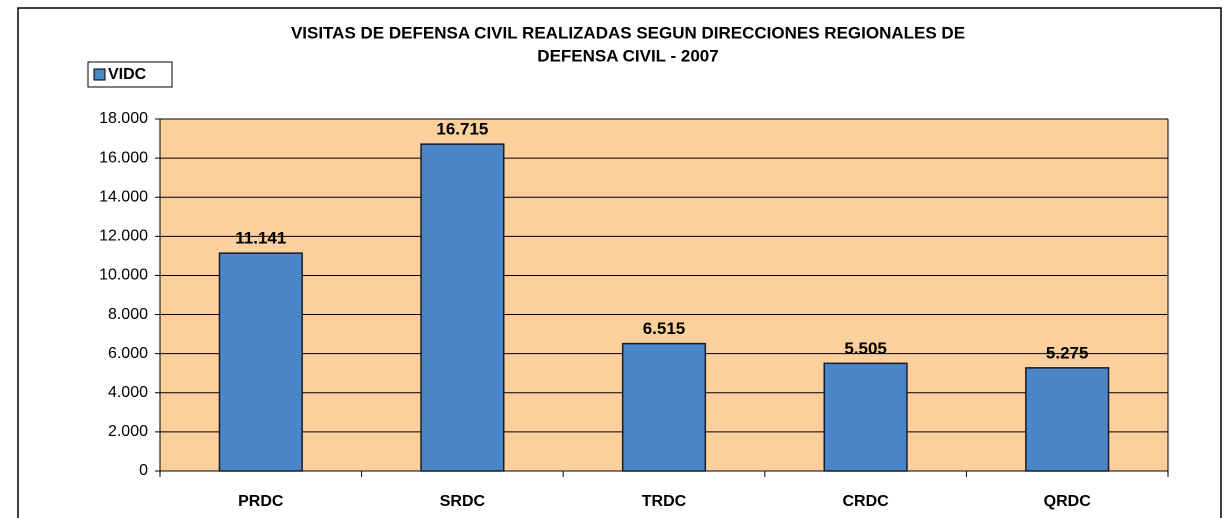 This screenshot has width=1228, height=518. Describe the element at coordinates (664, 501) in the screenshot. I see `x-tick-label: TRDC` at that location.